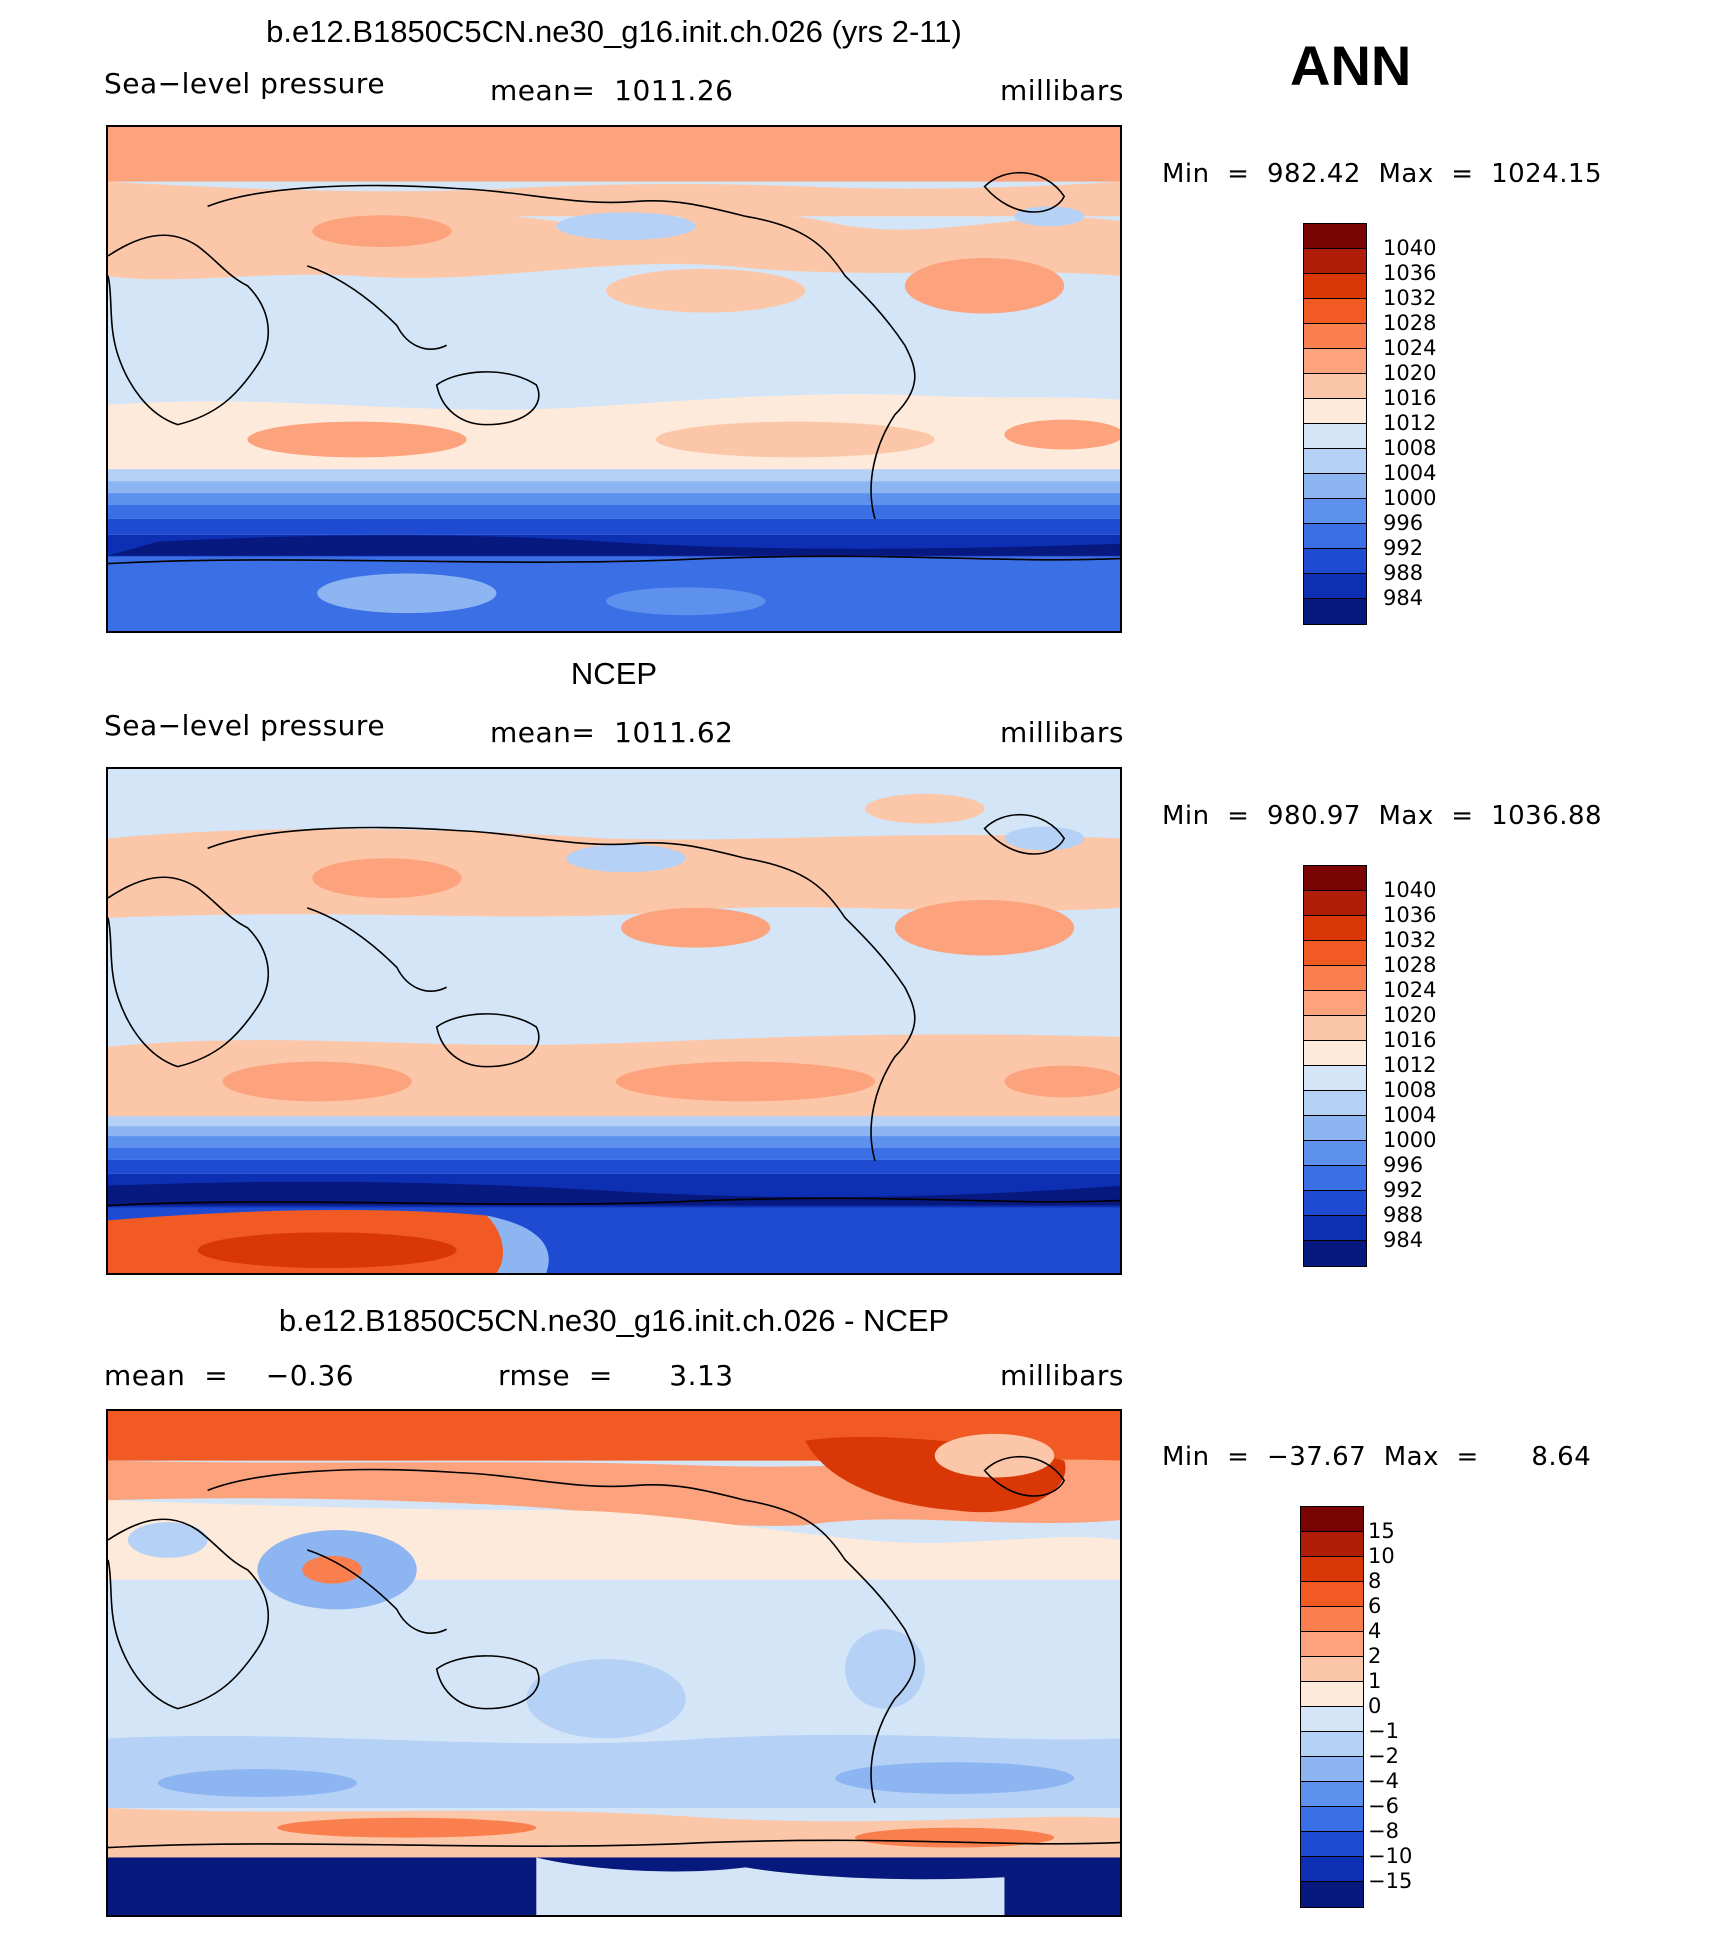  I want to click on colorbar-tick-label: 1032, so click(1410, 940).